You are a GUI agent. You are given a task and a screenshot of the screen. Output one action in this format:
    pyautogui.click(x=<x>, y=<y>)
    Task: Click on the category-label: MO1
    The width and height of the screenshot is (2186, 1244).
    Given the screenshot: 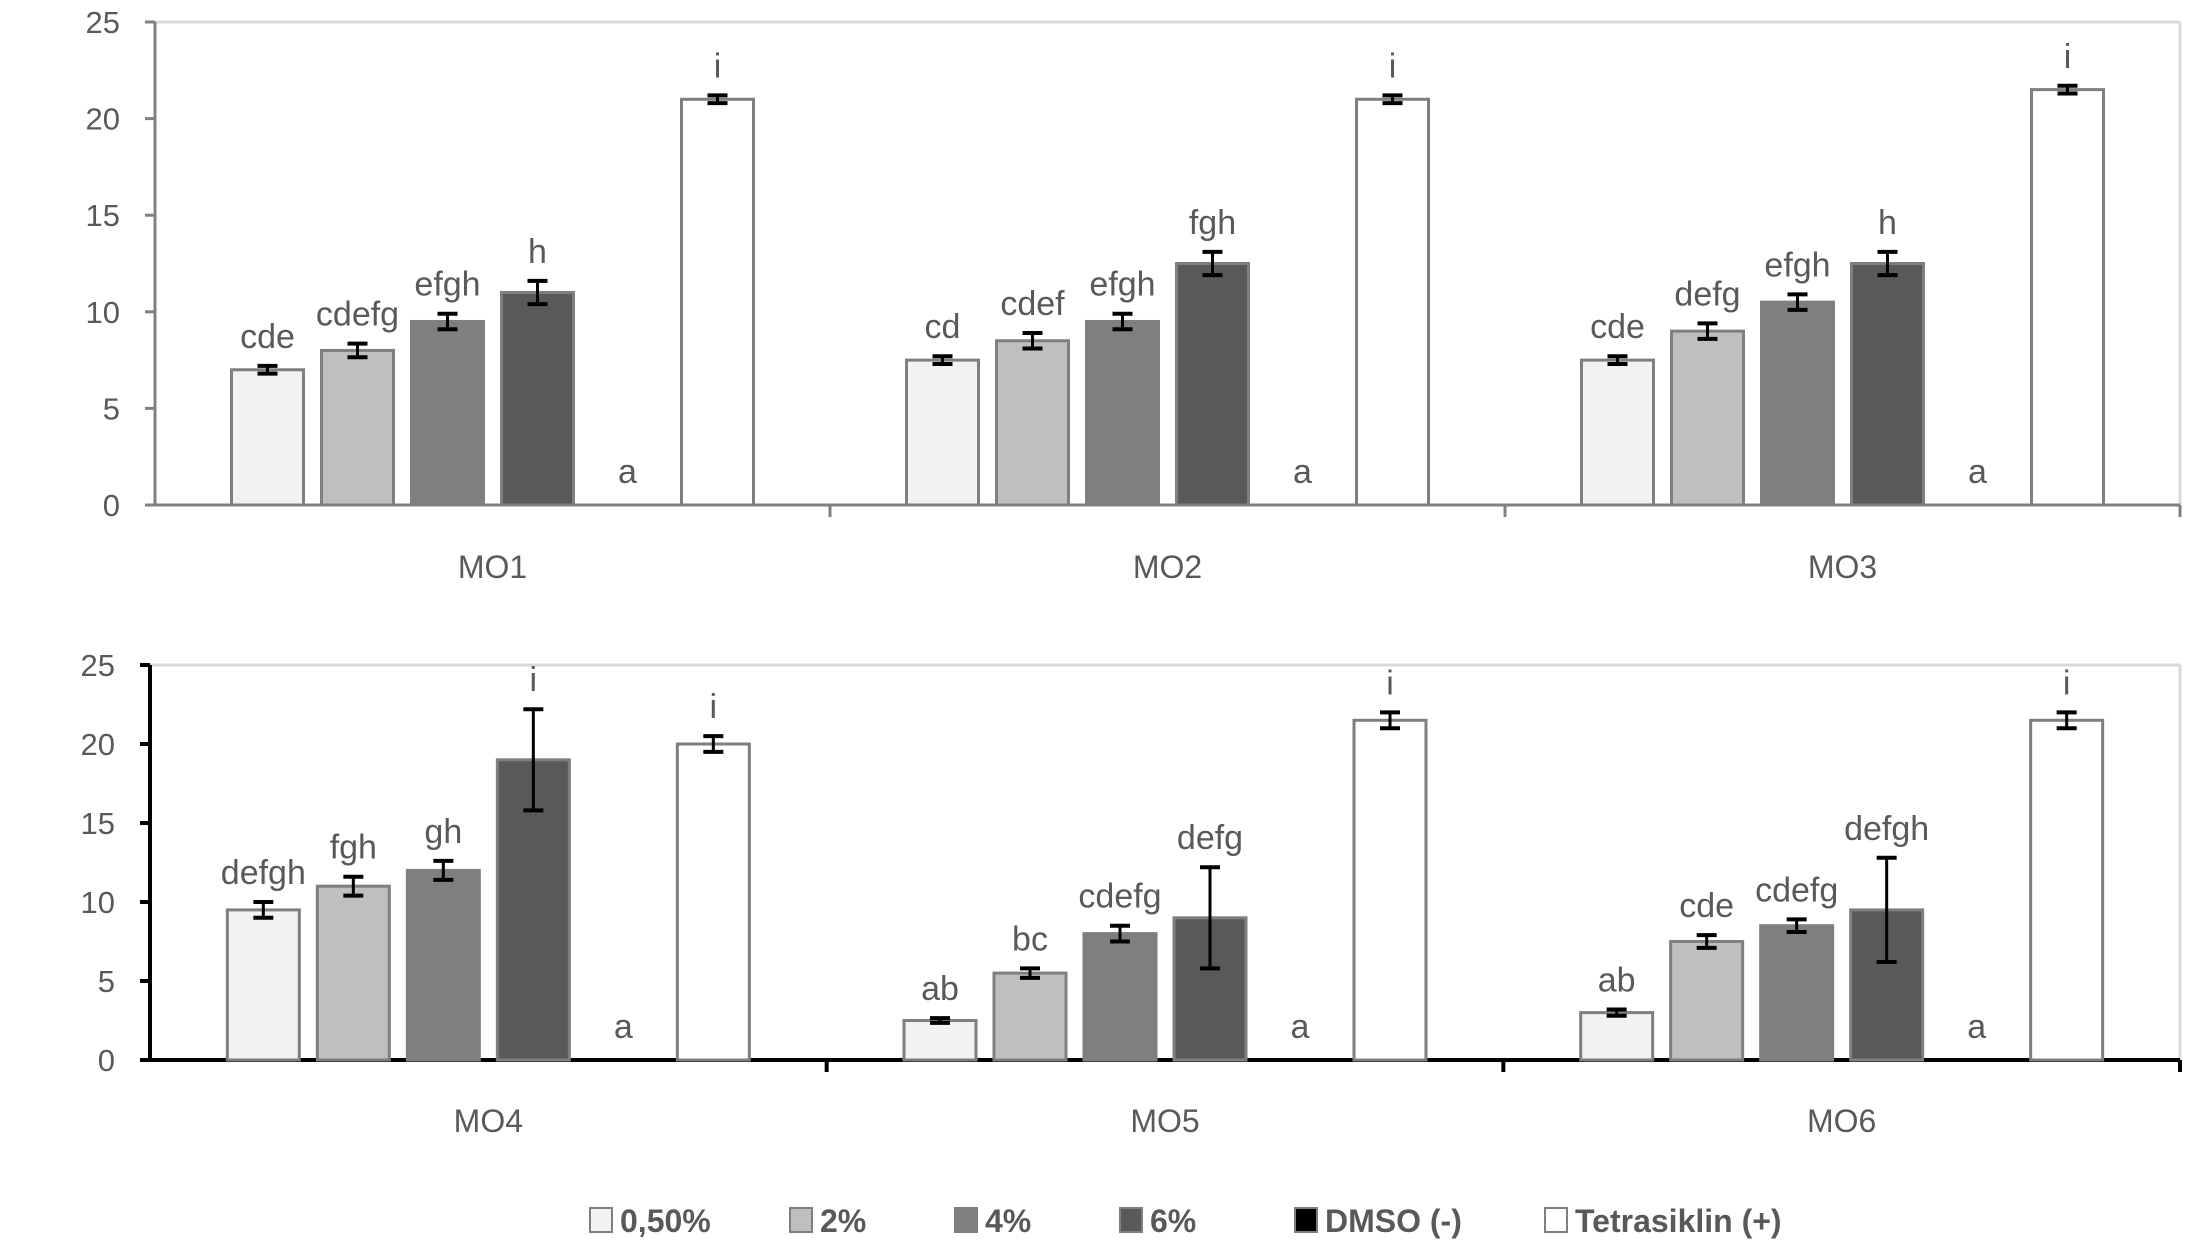 What is the action you would take?
    pyautogui.click(x=492, y=567)
    